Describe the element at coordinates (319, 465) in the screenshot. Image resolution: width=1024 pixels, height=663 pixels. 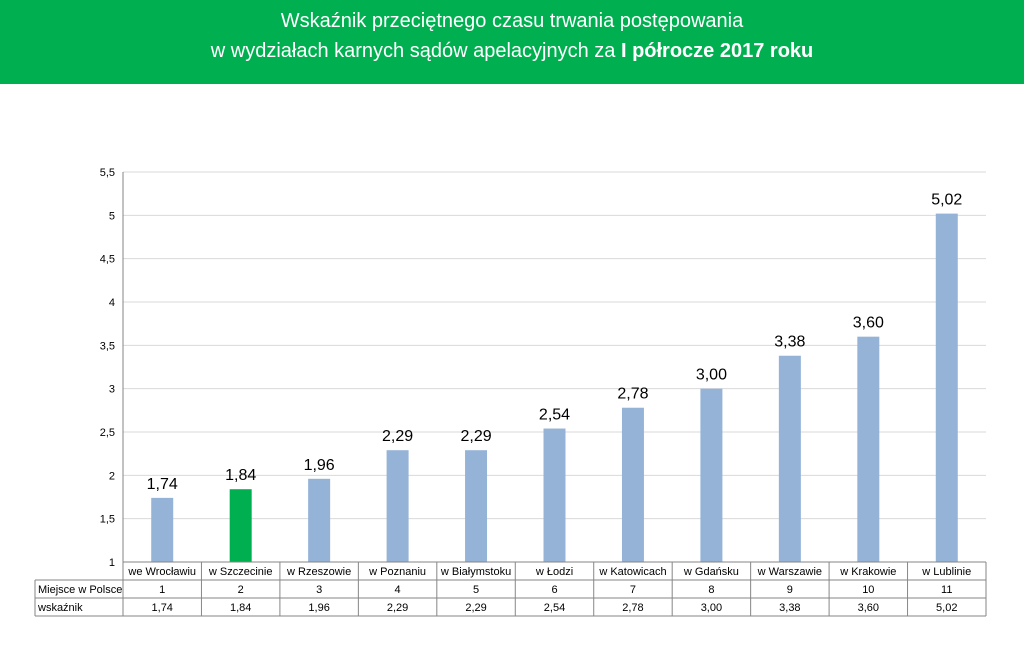
I see `data-label-3: 1,96` at that location.